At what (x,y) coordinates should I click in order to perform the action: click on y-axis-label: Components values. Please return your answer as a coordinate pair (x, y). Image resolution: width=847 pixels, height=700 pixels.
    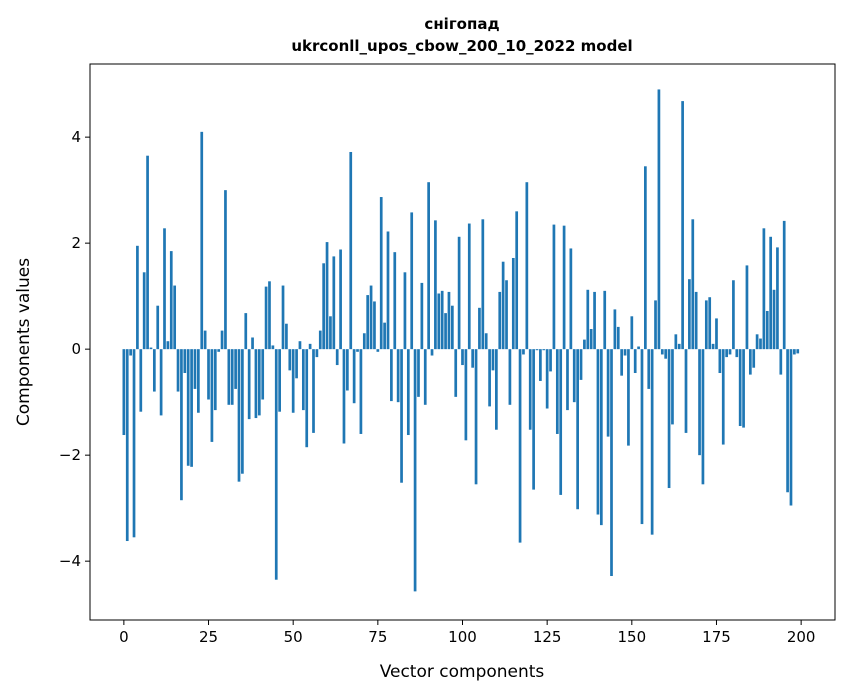
    Looking at the image, I should click on (24, 342).